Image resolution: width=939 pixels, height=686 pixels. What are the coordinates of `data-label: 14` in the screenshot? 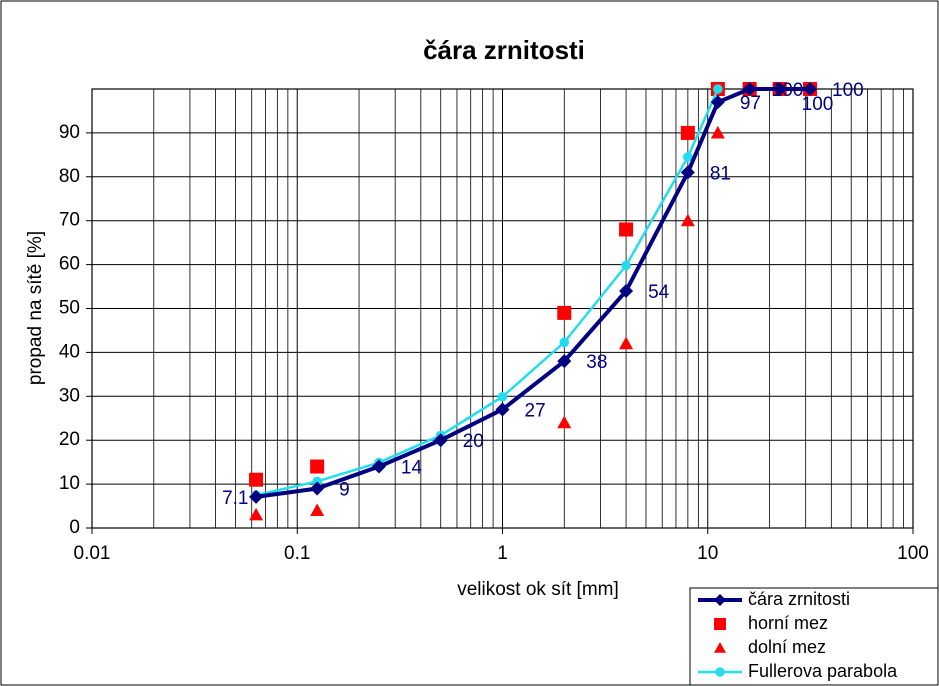 It's located at (412, 468).